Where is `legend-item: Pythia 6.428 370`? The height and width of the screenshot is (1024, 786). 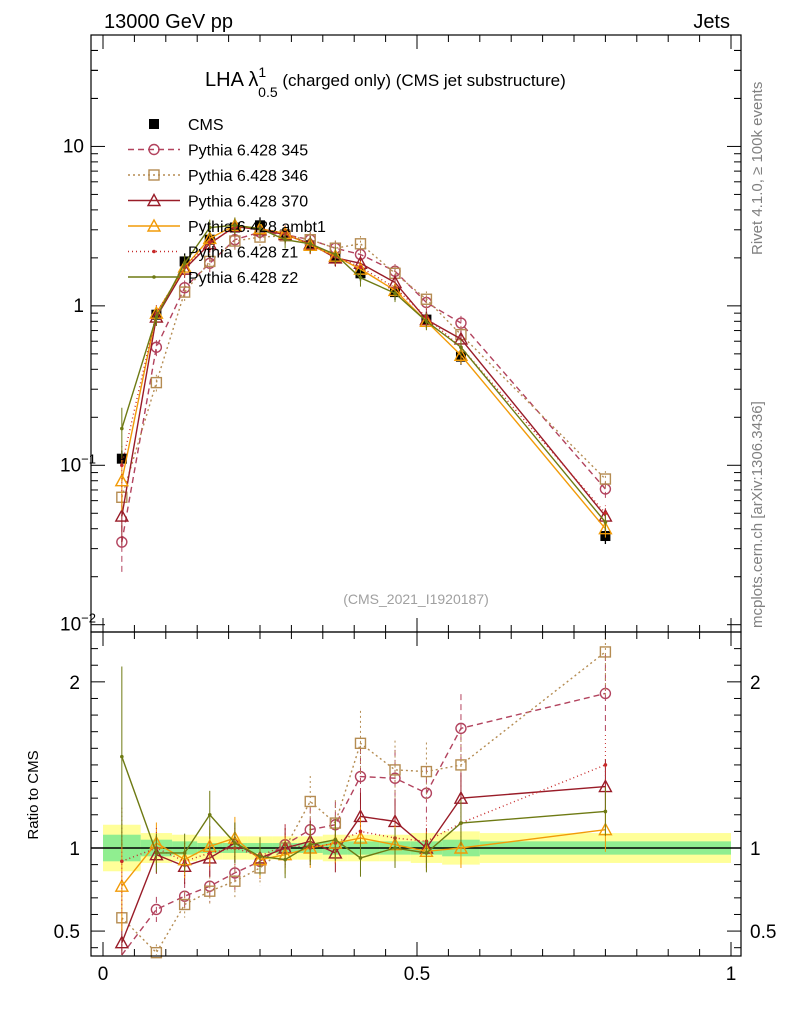
legend-item: Pythia 6.428 370 is located at coordinates (218, 202).